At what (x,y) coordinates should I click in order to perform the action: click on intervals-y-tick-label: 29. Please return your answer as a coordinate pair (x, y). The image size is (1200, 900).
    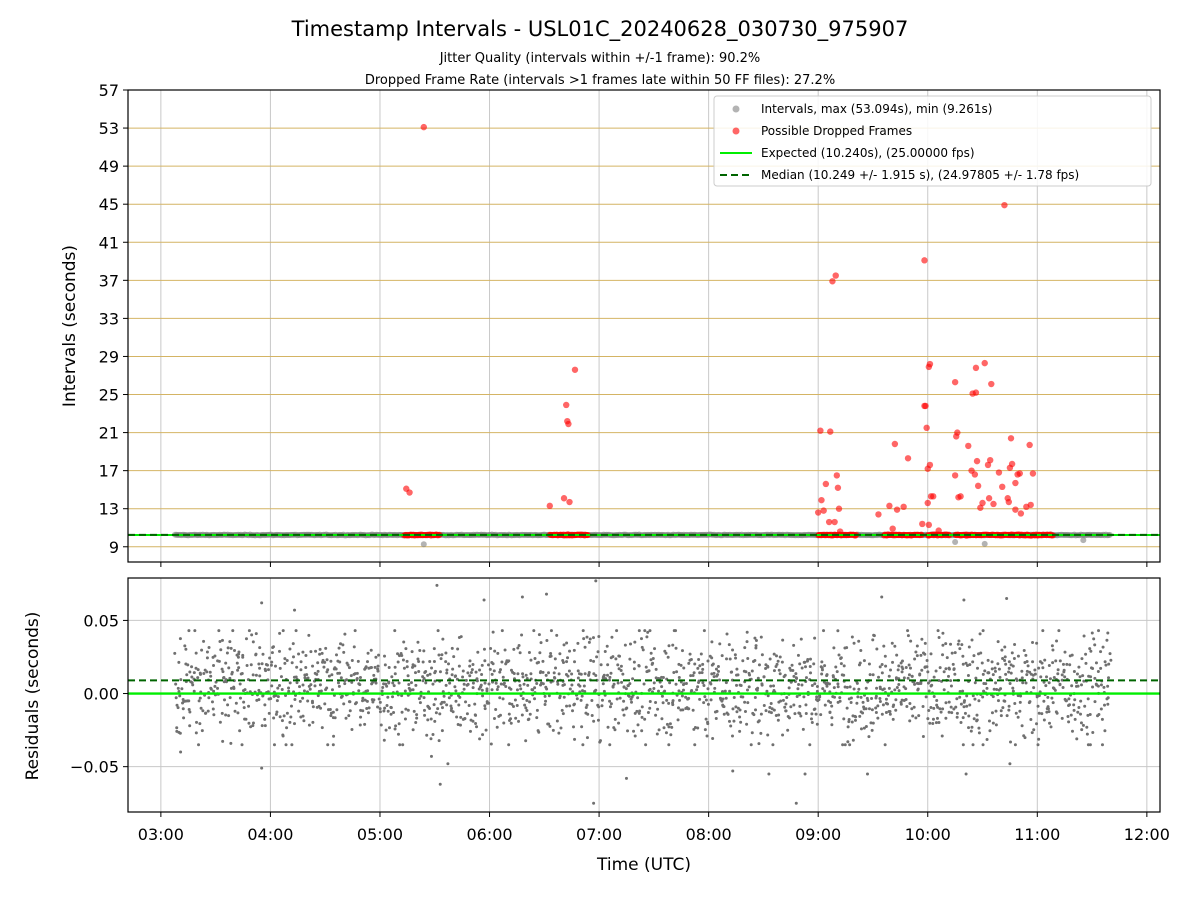
    Looking at the image, I should click on (109, 356).